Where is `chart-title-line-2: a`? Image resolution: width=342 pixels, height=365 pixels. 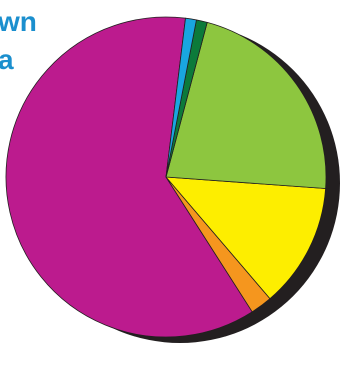
chart-title-line-2: a is located at coordinates (7, 59).